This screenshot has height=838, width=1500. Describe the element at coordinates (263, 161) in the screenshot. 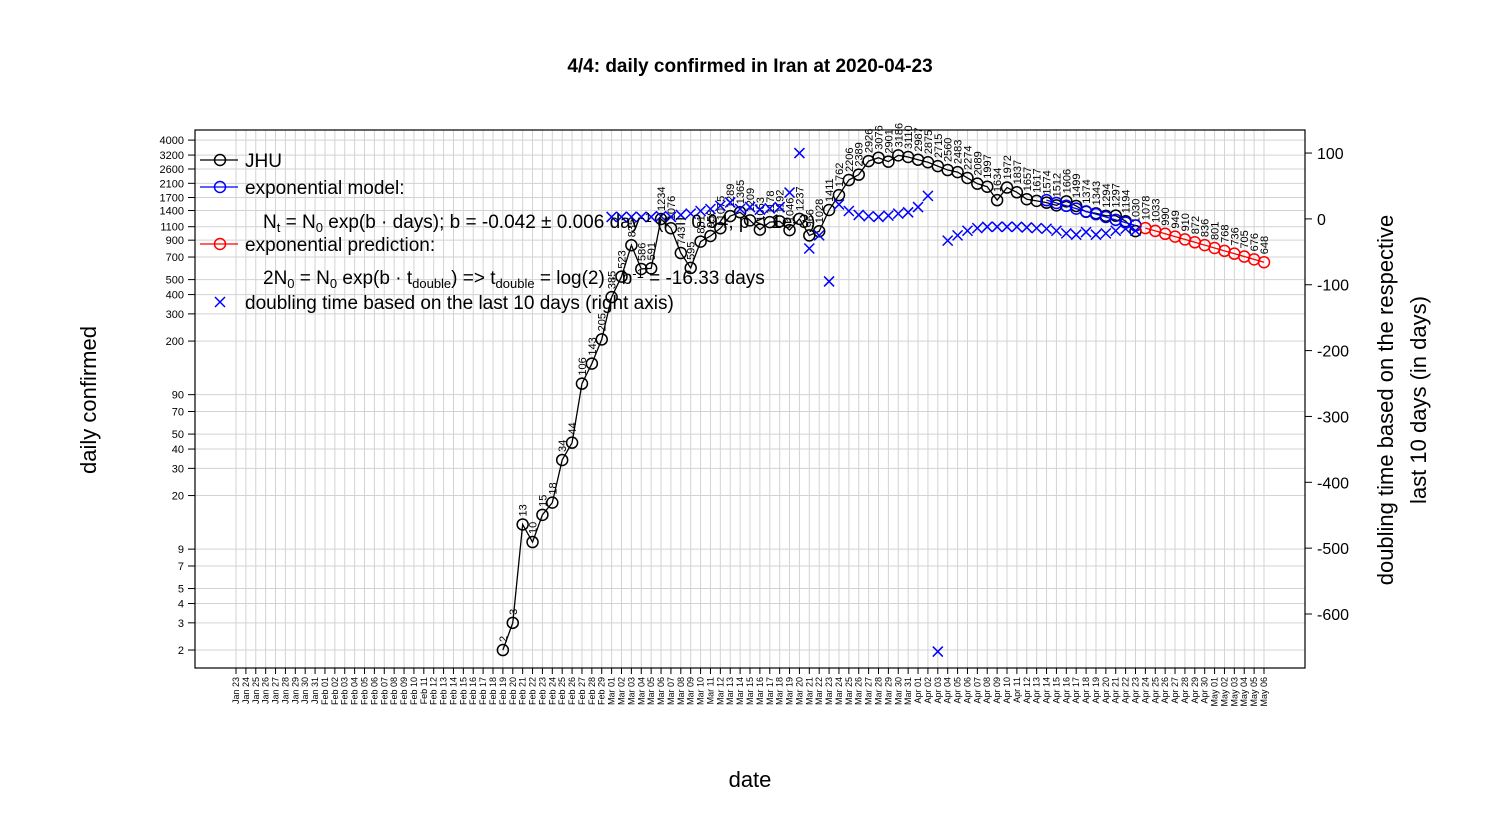

I see `legend-label: JHU` at that location.